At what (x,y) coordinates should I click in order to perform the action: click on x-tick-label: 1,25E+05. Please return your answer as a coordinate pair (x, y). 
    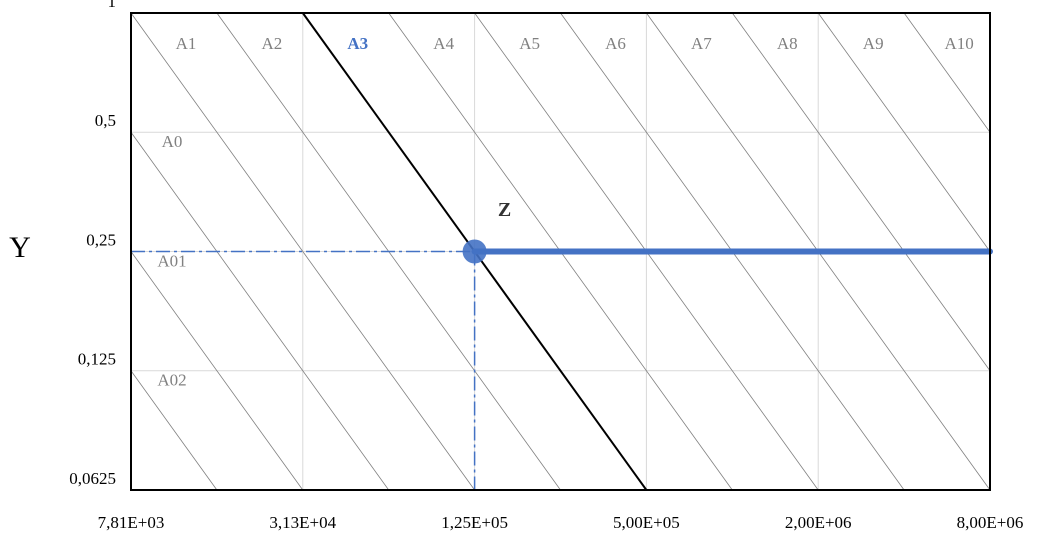
    Looking at the image, I should click on (474, 522).